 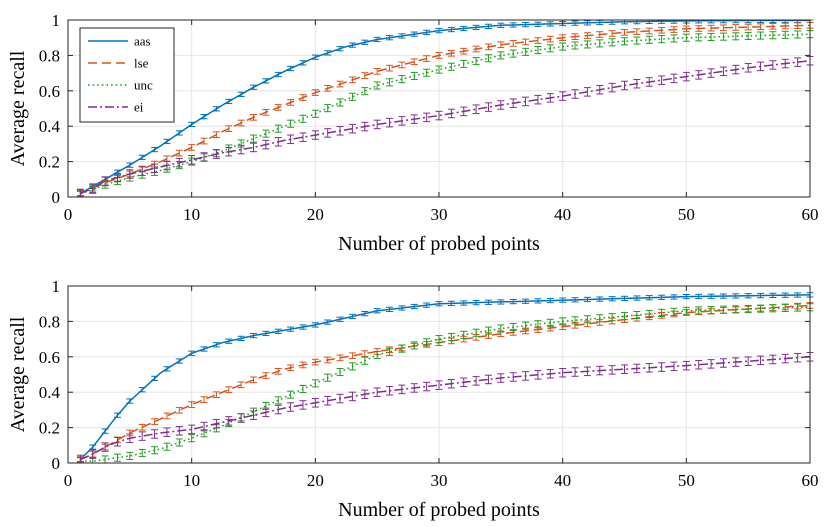 What do you see at coordinates (49, 55) in the screenshot?
I see `y-tick-label: 0.8` at bounding box center [49, 55].